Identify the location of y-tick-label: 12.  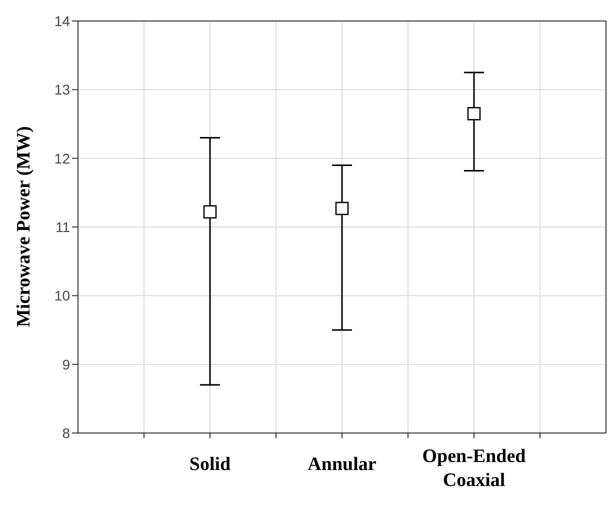
(62, 158).